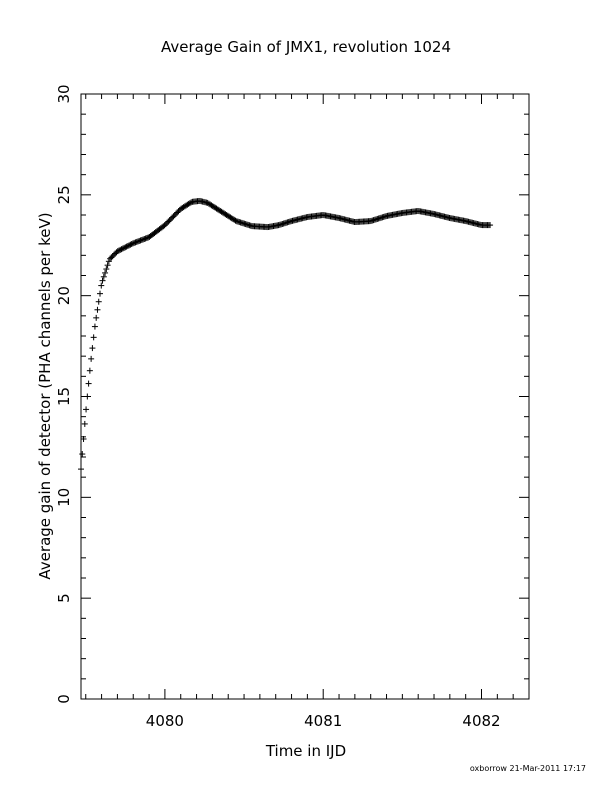 The height and width of the screenshot is (792, 612). I want to click on y-tick-label: 30, so click(64, 93).